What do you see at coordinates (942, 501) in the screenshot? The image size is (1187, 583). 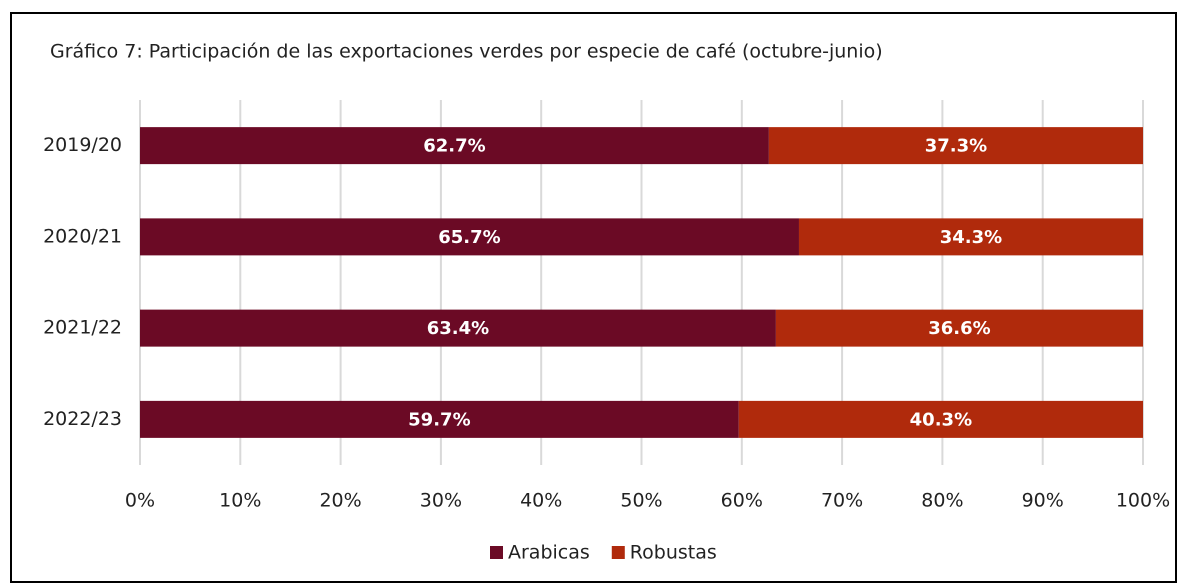 I see `x-tick-label: 80%` at bounding box center [942, 501].